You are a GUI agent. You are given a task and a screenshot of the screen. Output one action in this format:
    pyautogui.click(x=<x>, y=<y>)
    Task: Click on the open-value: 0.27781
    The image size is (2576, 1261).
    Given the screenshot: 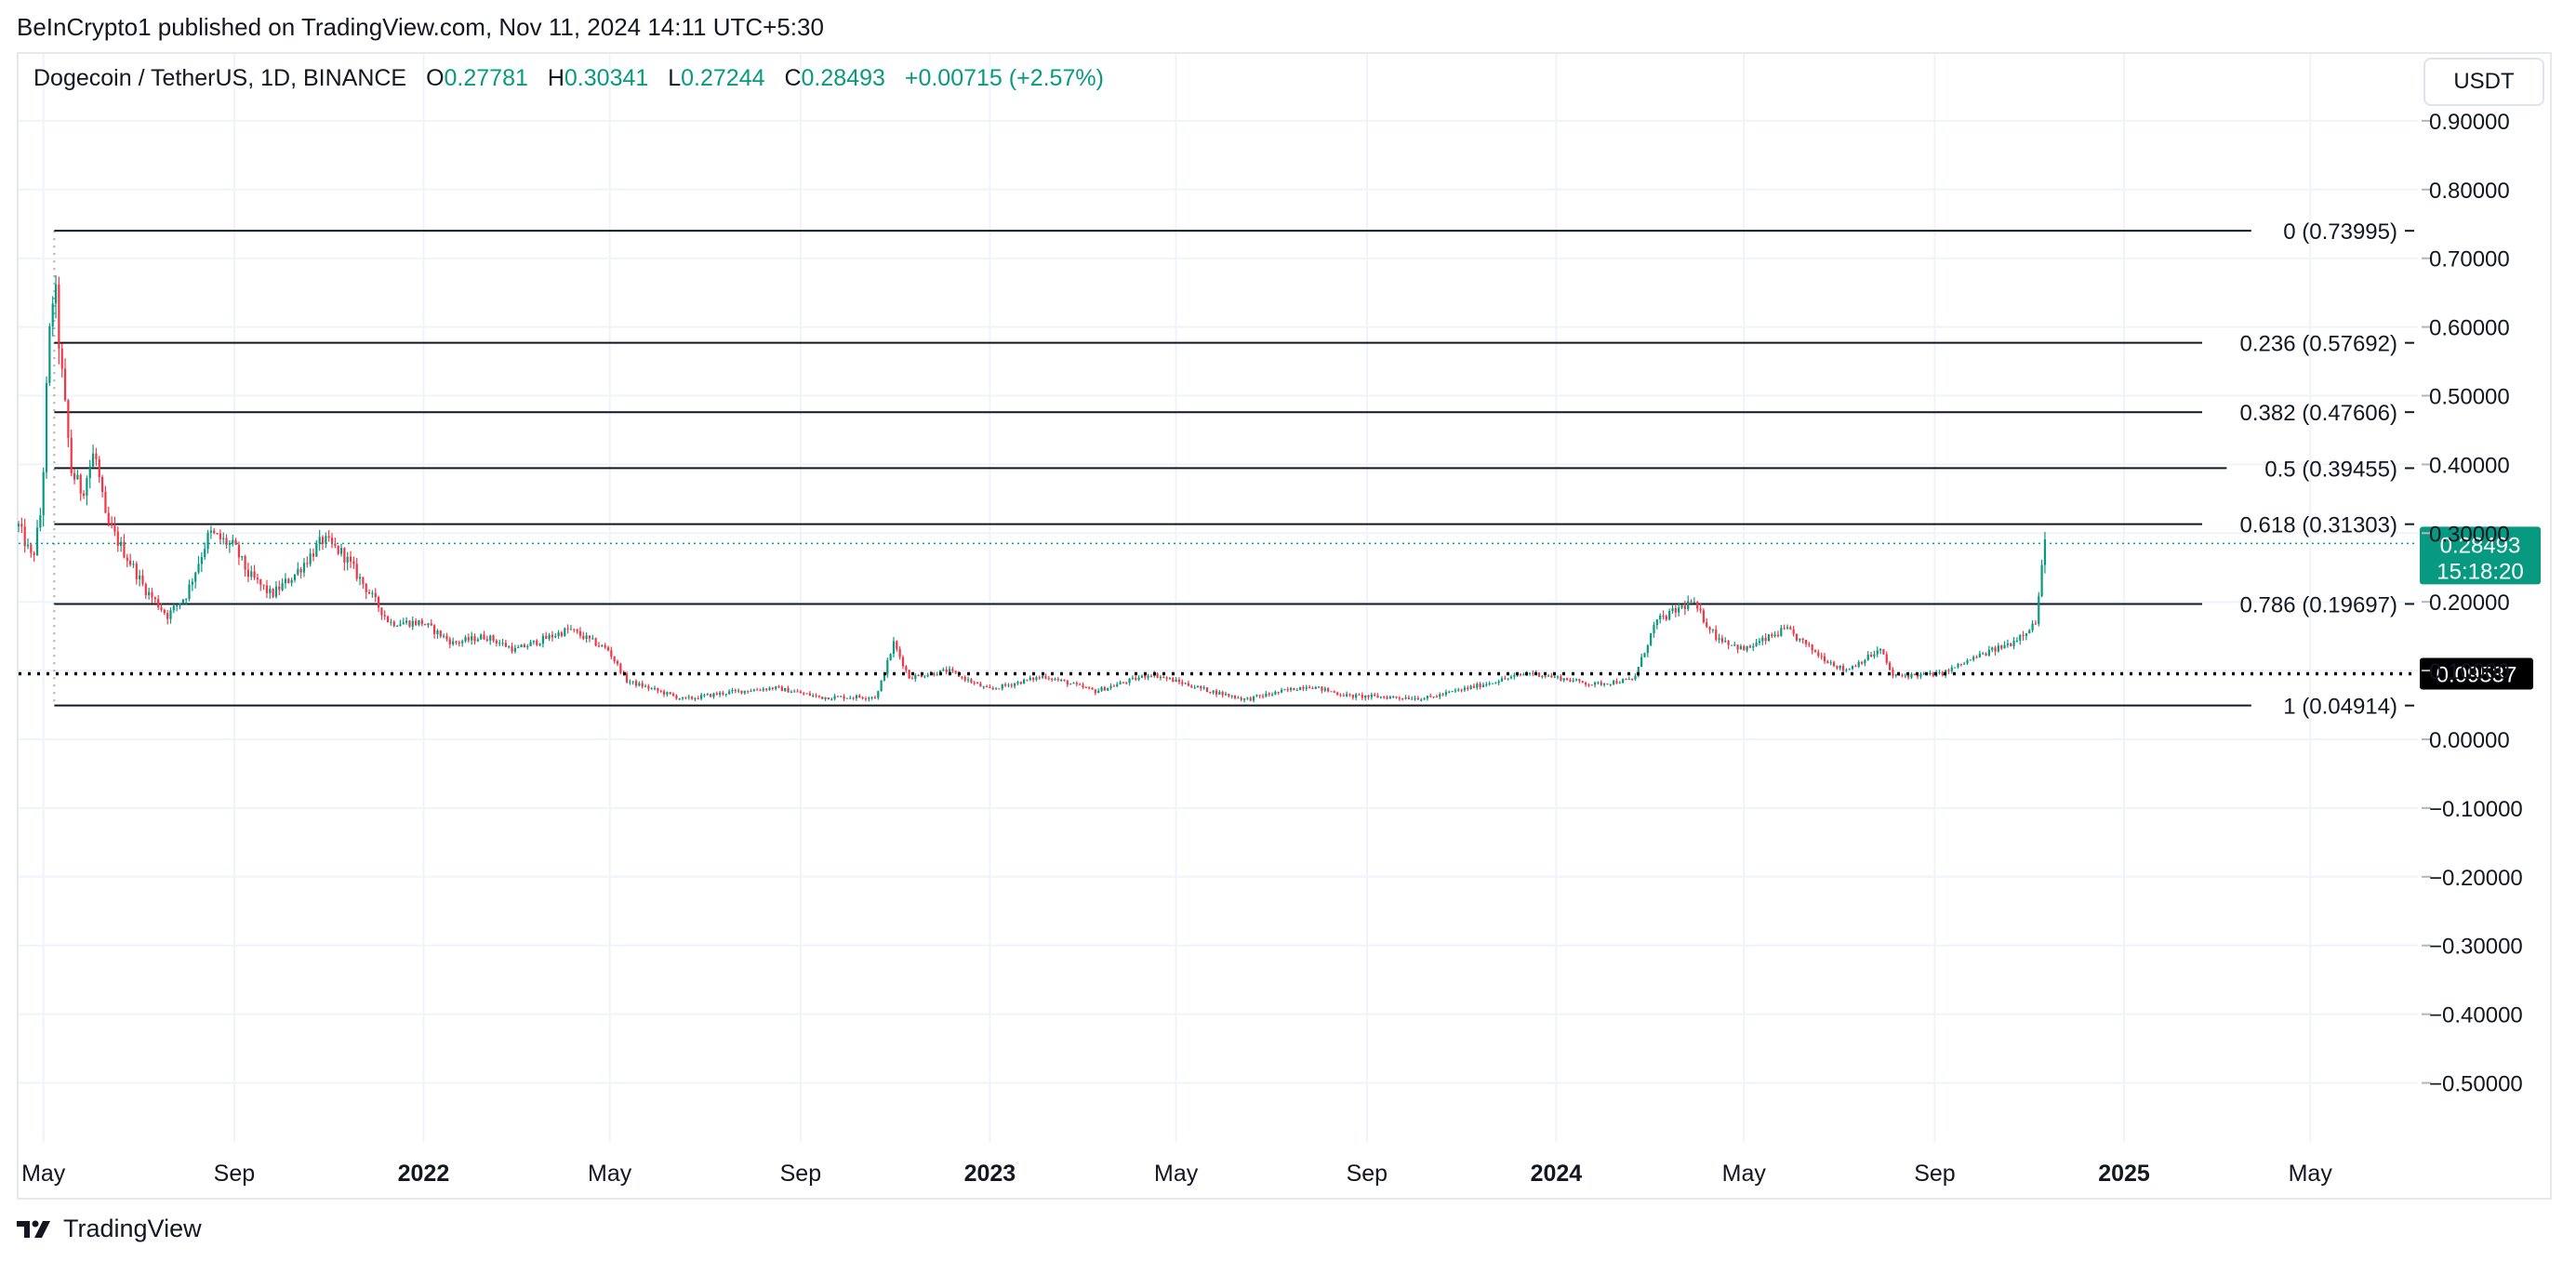 What is the action you would take?
    pyautogui.click(x=486, y=78)
    